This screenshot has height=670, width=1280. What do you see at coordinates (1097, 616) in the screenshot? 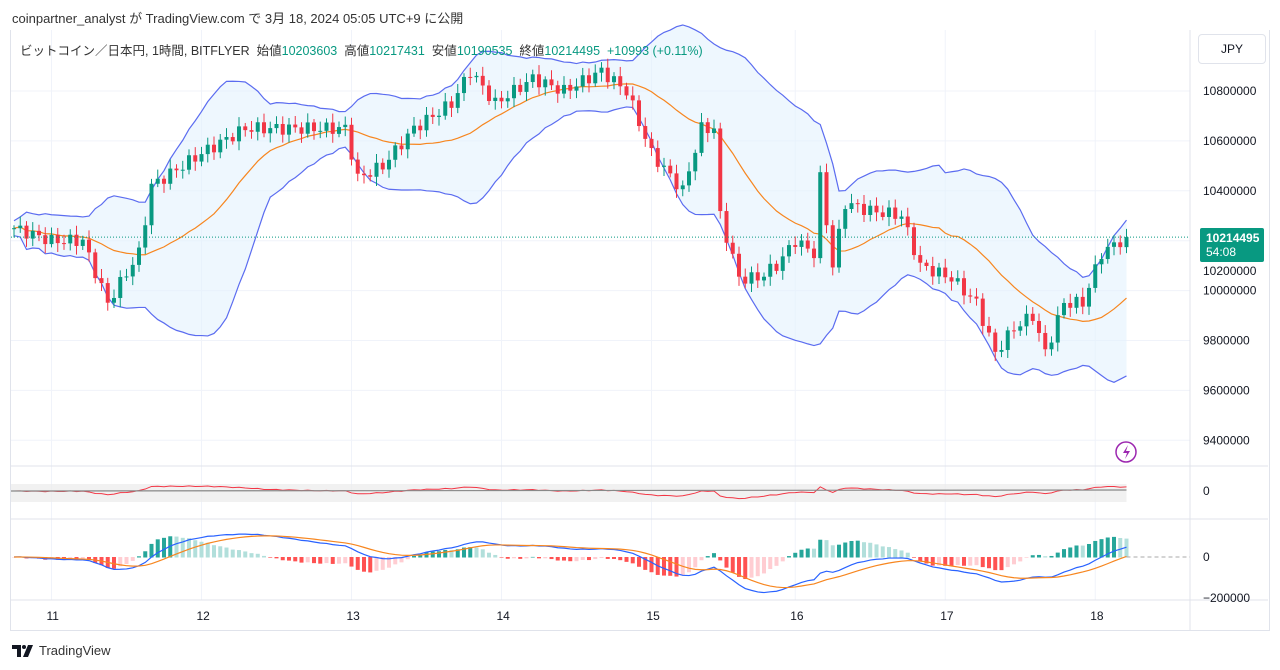
I see `time-tick: 18` at bounding box center [1097, 616].